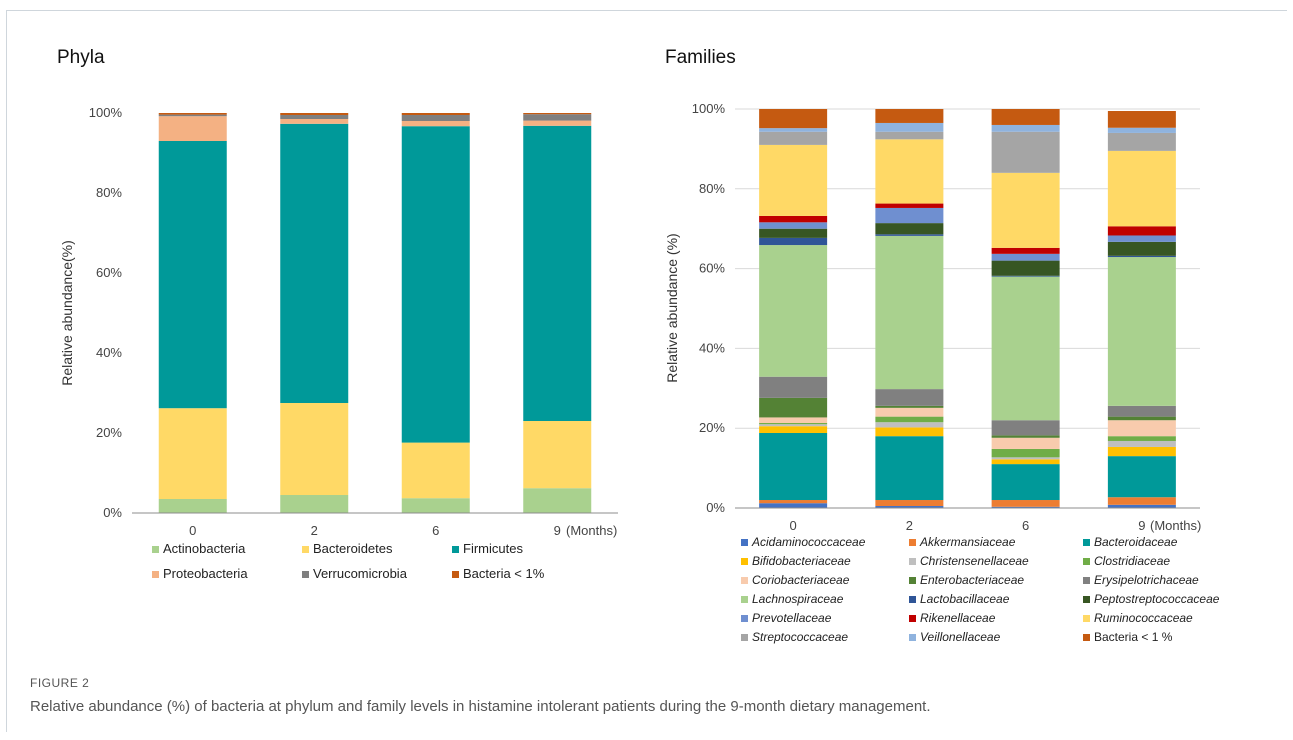 This screenshot has height=740, width=1293. What do you see at coordinates (1146, 580) in the screenshot?
I see `legend-label: Erysipelotrichaceae` at bounding box center [1146, 580].